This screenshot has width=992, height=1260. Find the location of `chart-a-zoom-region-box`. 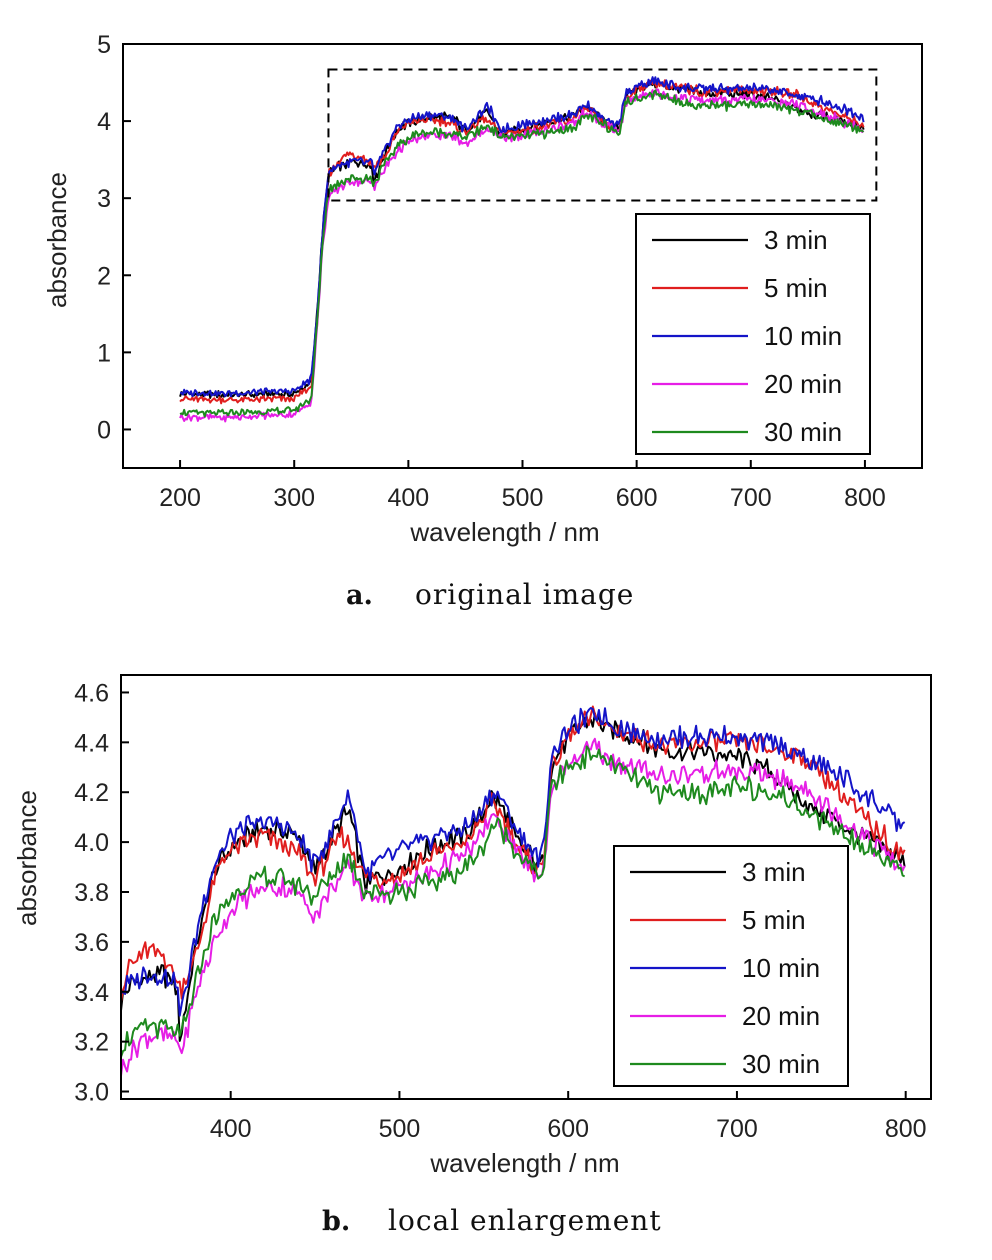

chart-a-zoom-region-box is located at coordinates (602, 135).